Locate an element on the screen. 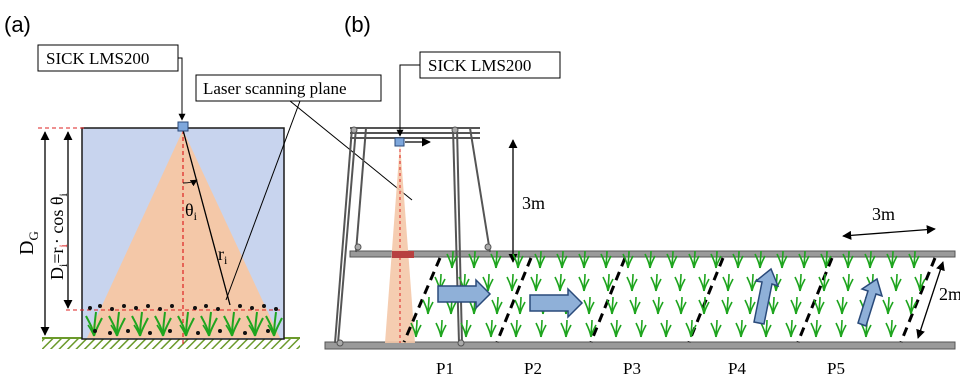 The image size is (960, 379). motion-arrow-p5 is located at coordinates (870, 302).